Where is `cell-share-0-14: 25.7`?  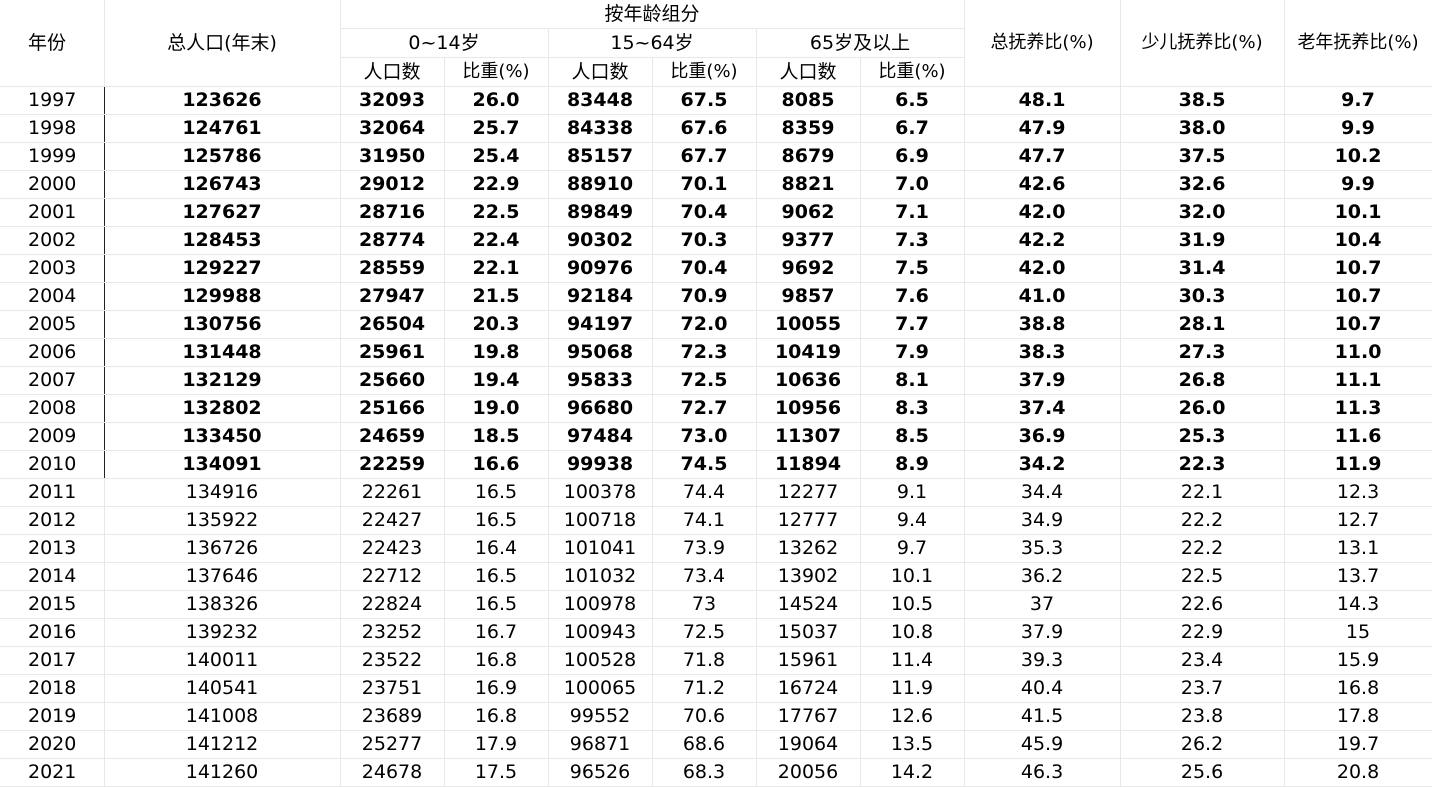
cell-share-0-14: 25.7 is located at coordinates (496, 128).